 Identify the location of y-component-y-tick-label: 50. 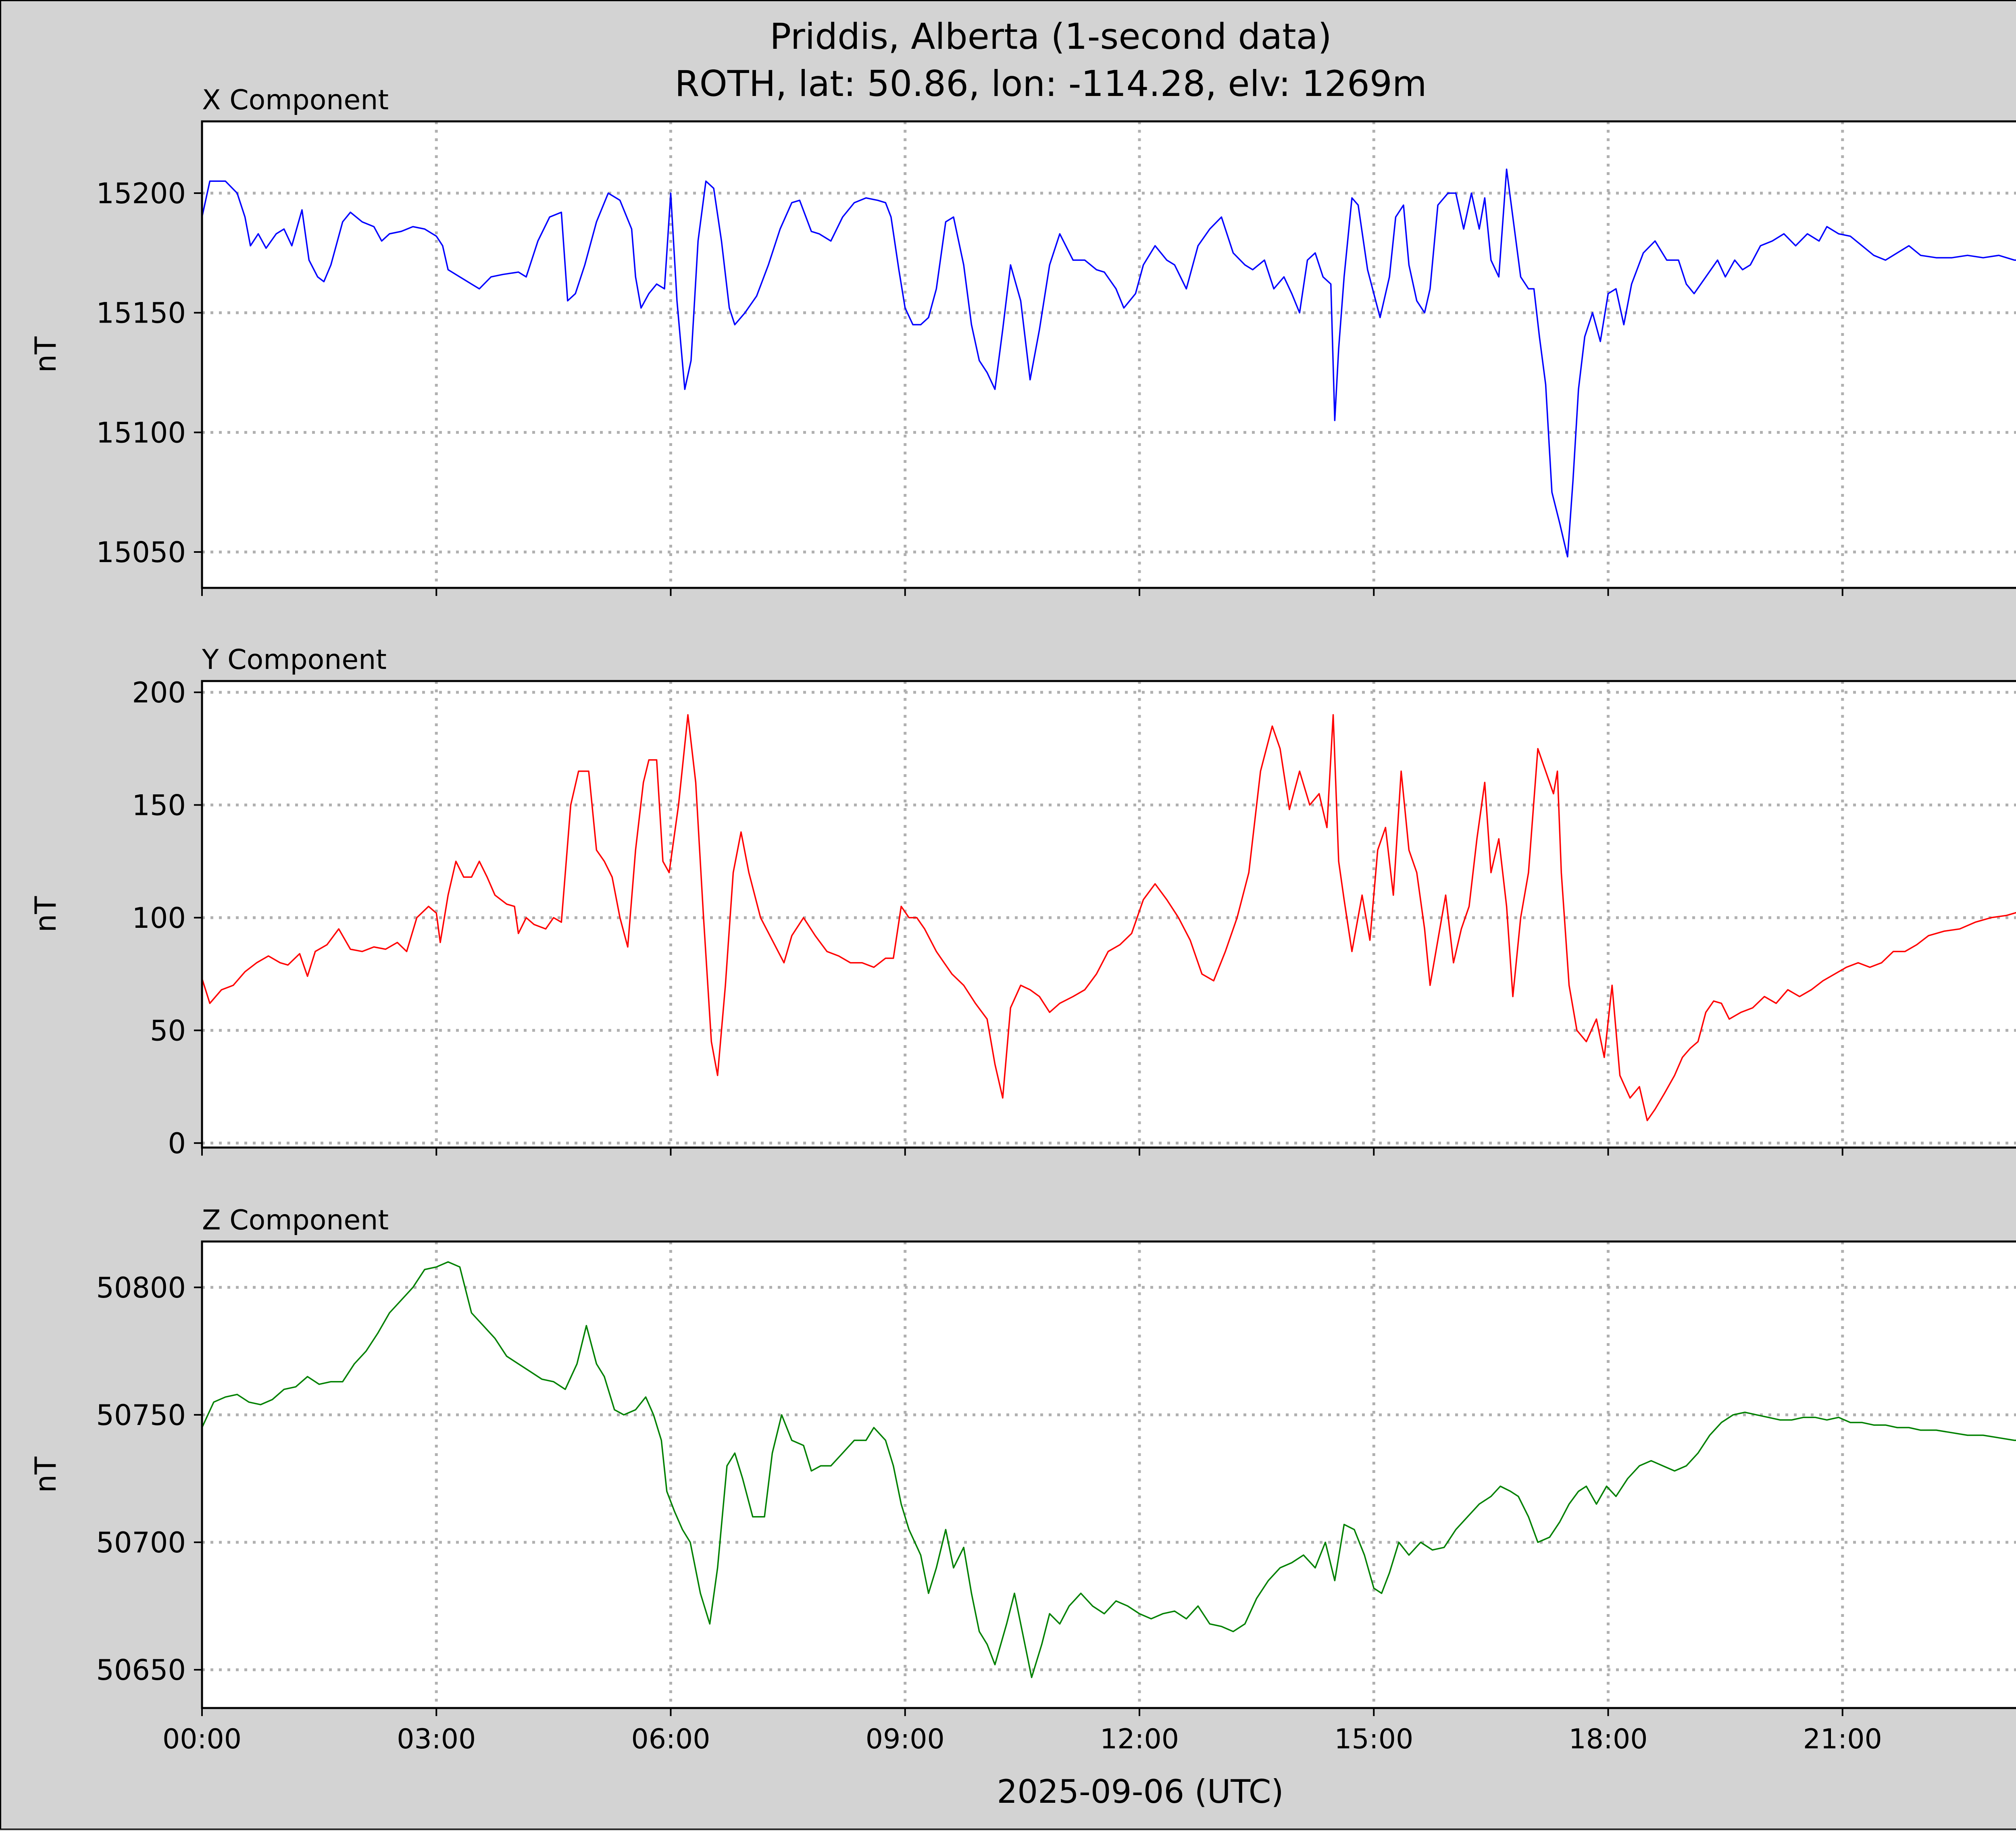
(168, 1030).